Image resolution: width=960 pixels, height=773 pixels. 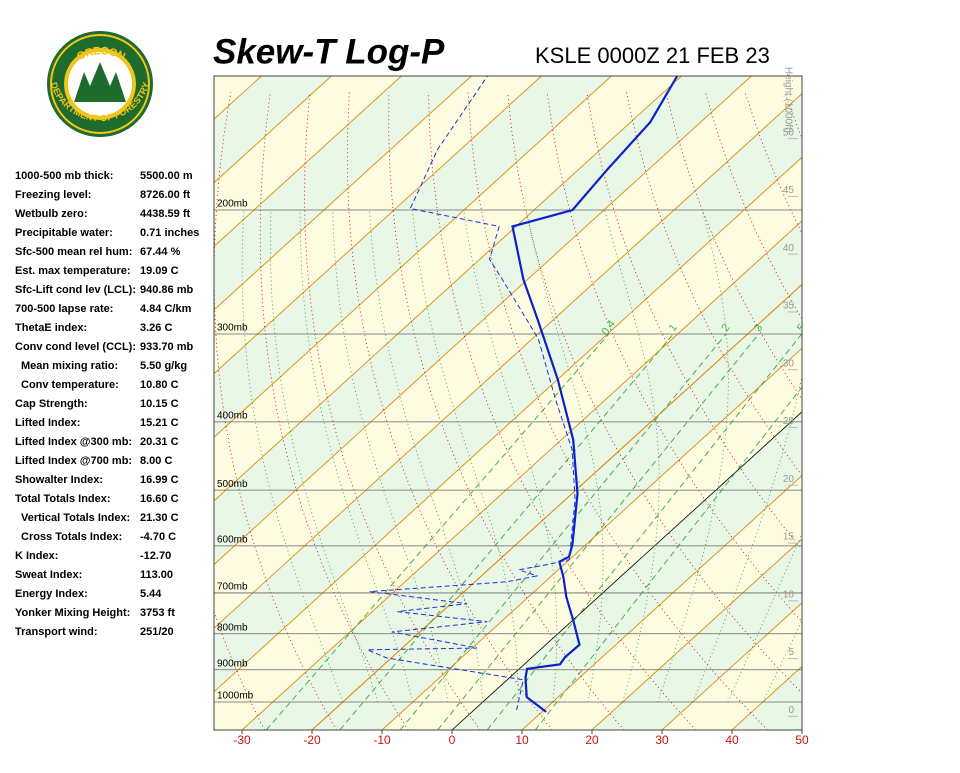 I want to click on stat-label: Transport wind:, so click(x=56, y=632).